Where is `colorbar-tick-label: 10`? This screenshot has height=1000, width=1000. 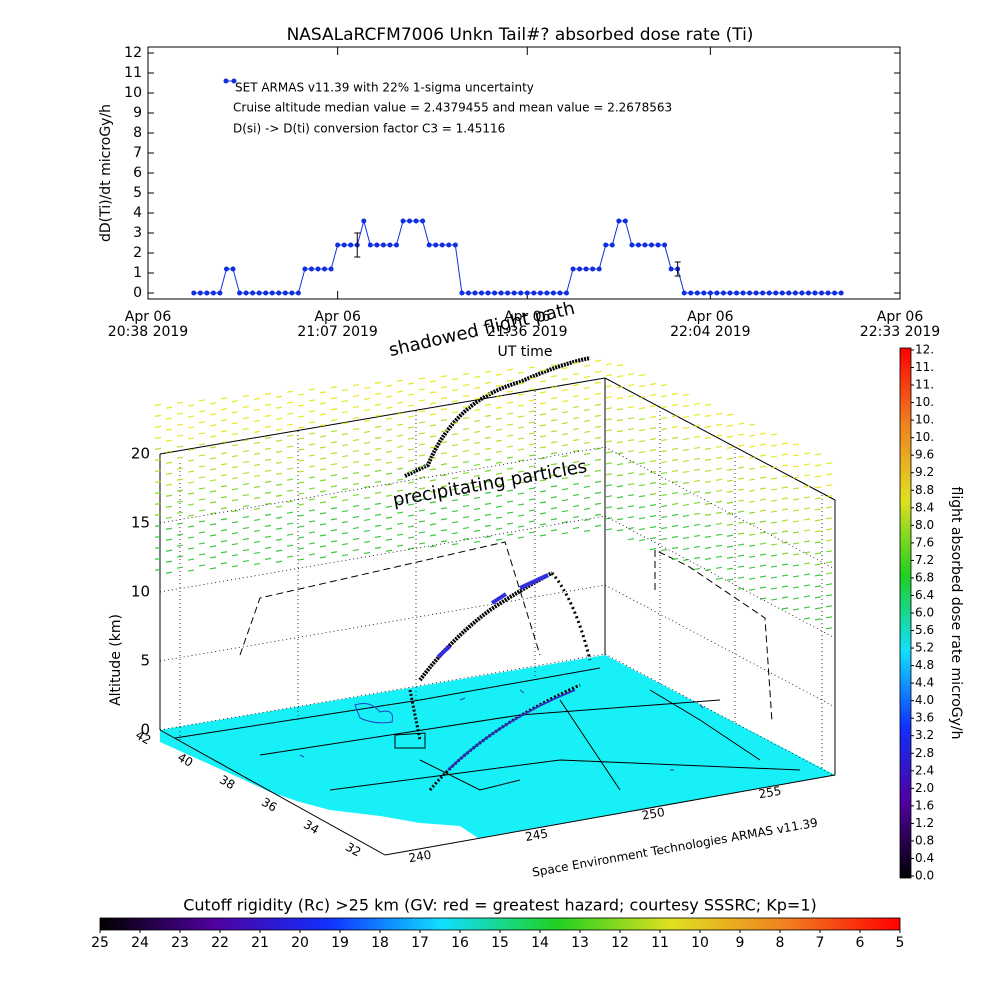 colorbar-tick-label: 10 is located at coordinates (700, 943).